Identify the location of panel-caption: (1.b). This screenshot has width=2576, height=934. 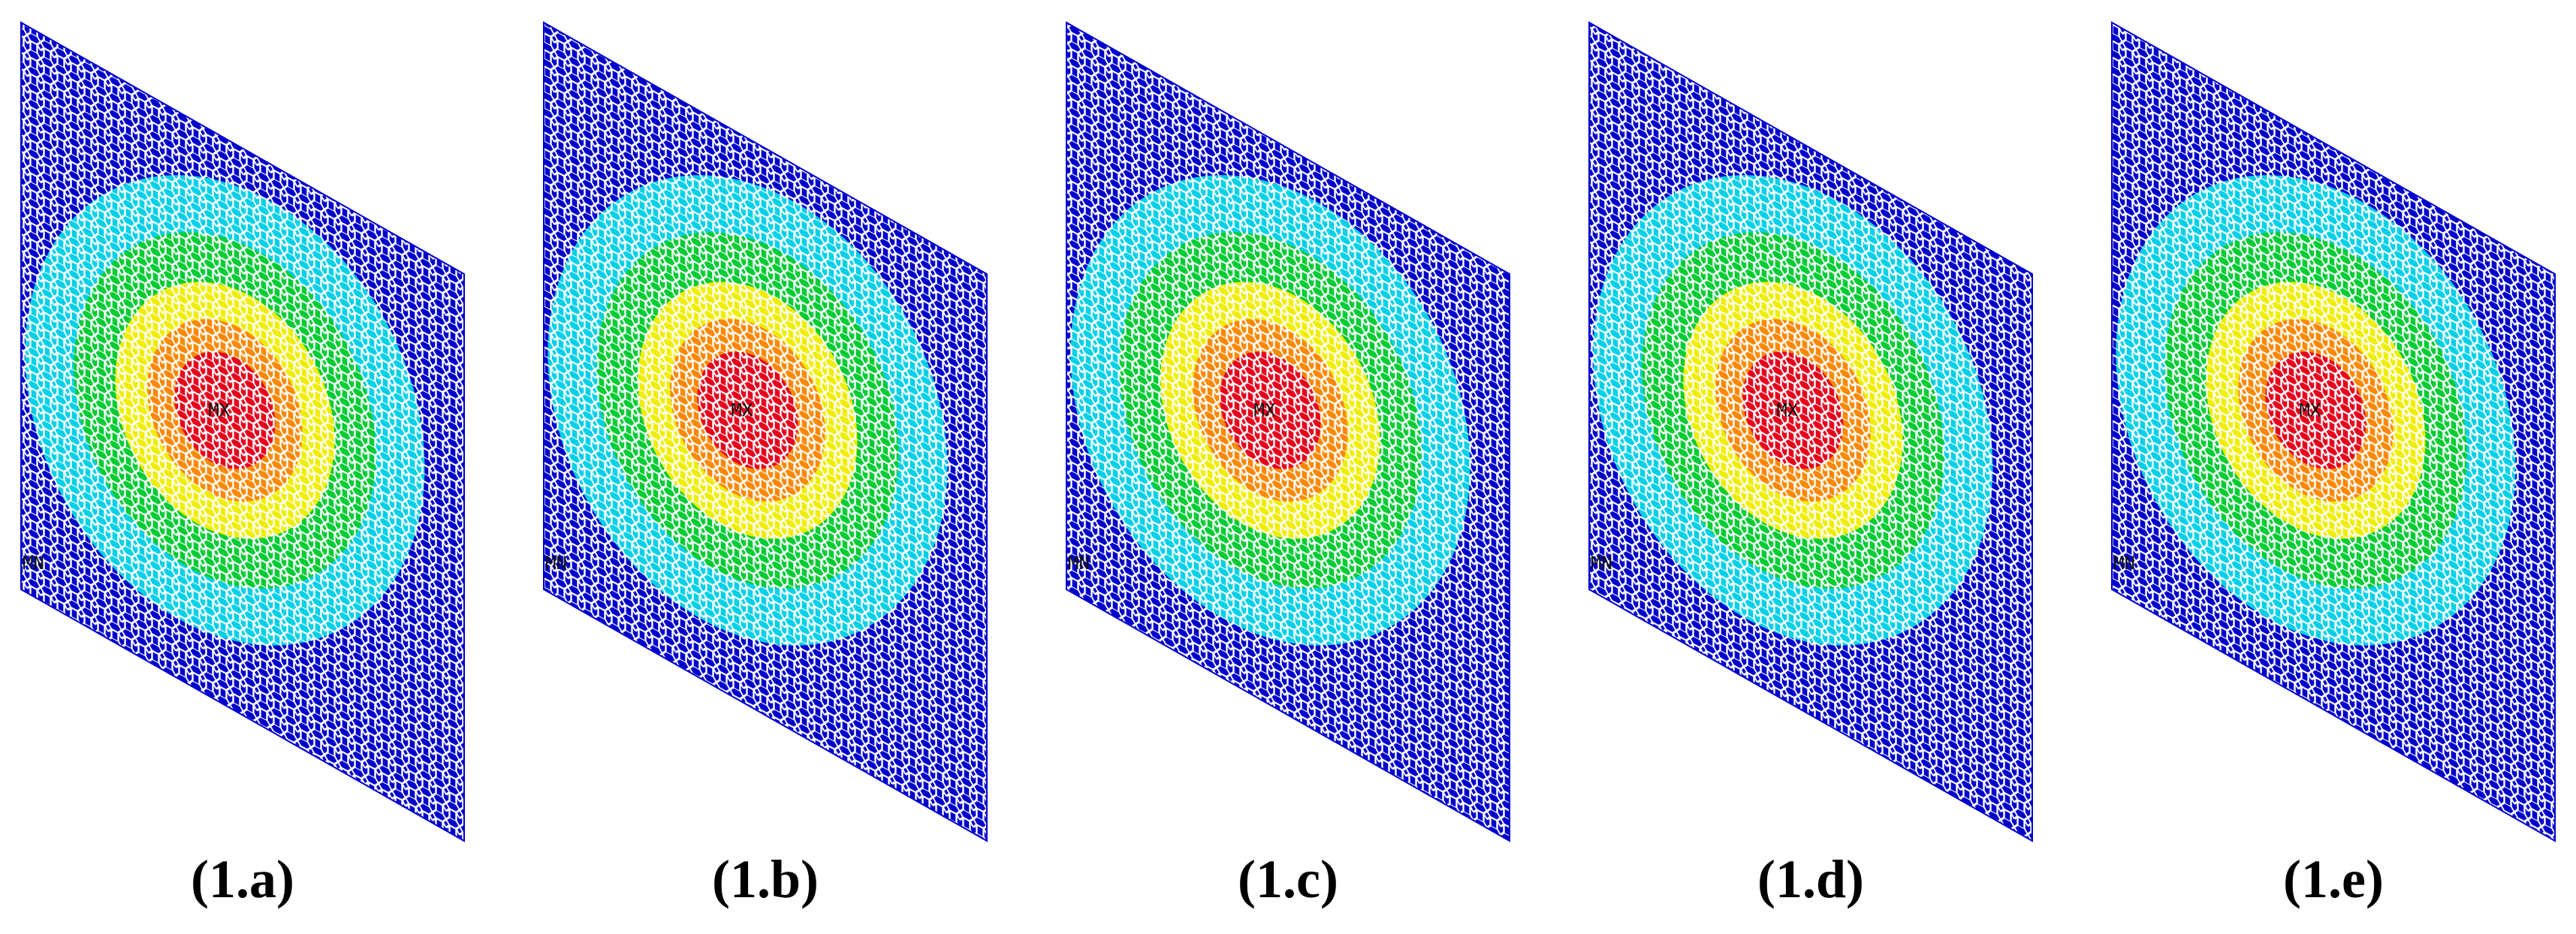
(765, 879).